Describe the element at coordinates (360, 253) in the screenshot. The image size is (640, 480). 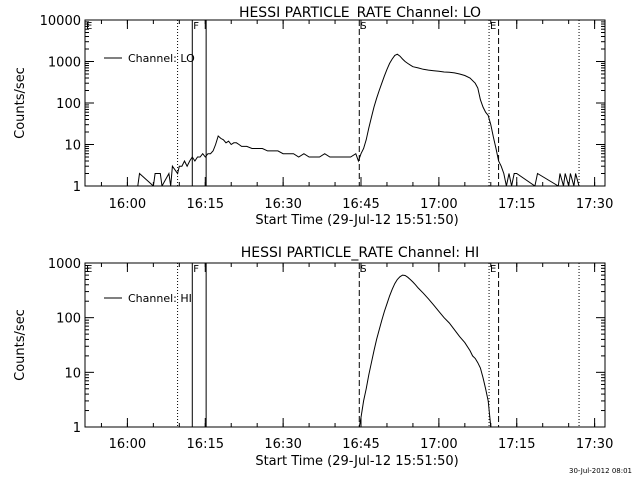
I see `chart-title: HESSI PARTICLE_RATE Channel: HI` at that location.